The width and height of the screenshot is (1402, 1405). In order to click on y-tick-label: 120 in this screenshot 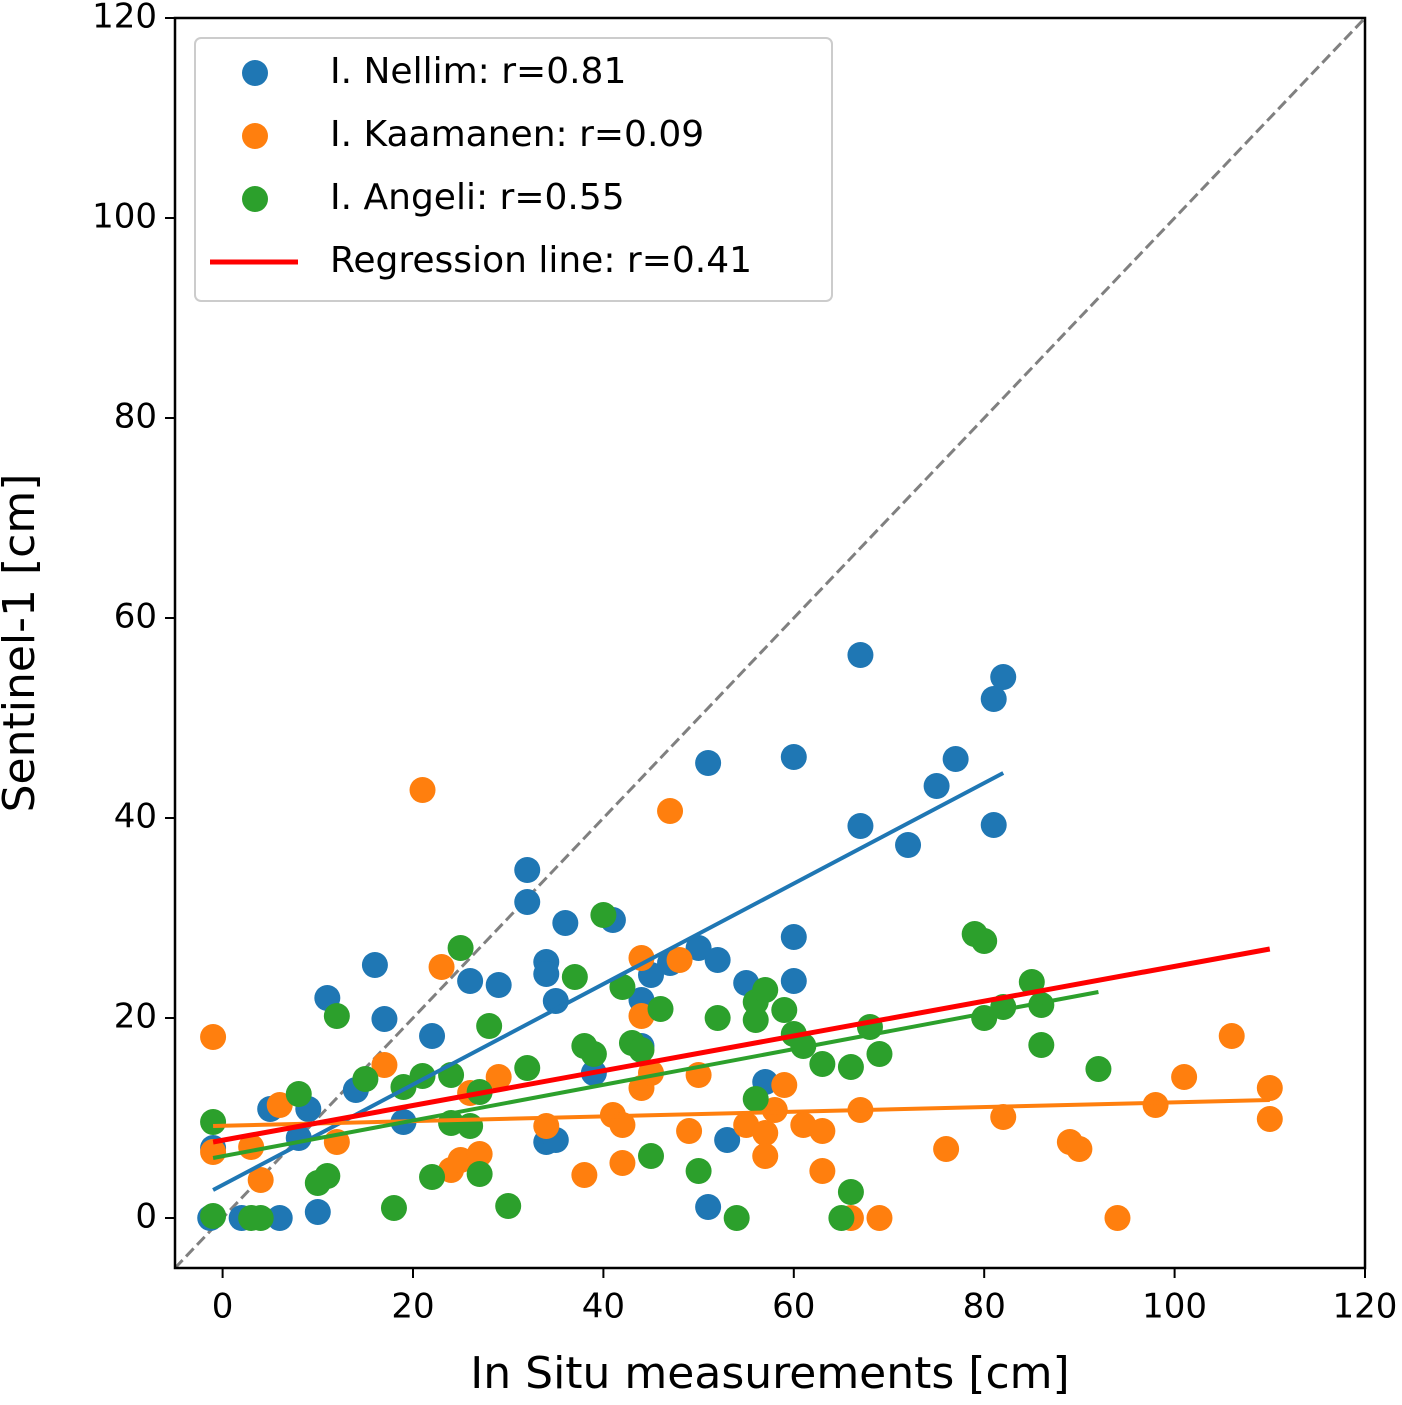, I will do `click(124, 18)`.